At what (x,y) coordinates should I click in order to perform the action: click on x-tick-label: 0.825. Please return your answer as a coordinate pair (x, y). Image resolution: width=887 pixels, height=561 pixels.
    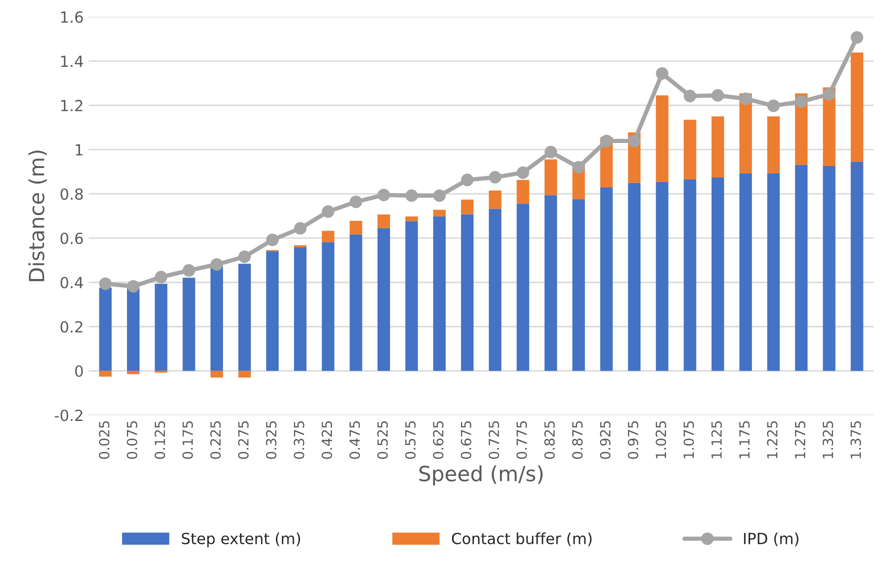
    Looking at the image, I should click on (549, 440).